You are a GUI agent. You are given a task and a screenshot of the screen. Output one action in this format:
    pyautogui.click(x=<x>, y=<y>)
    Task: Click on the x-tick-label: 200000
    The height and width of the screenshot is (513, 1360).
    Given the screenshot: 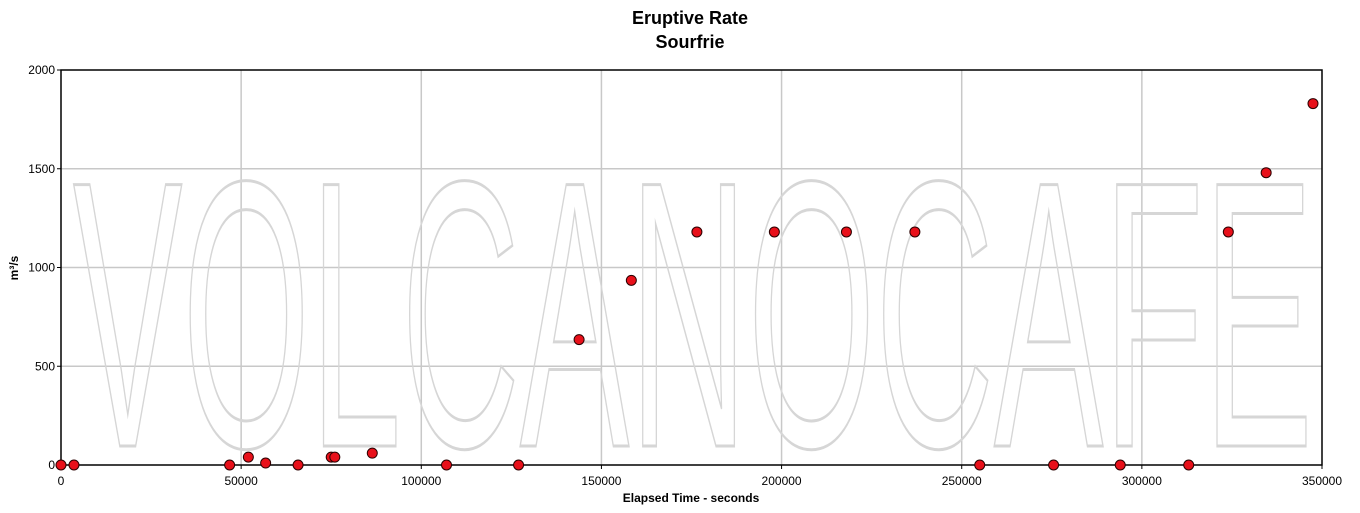 What is the action you would take?
    pyautogui.click(x=782, y=481)
    